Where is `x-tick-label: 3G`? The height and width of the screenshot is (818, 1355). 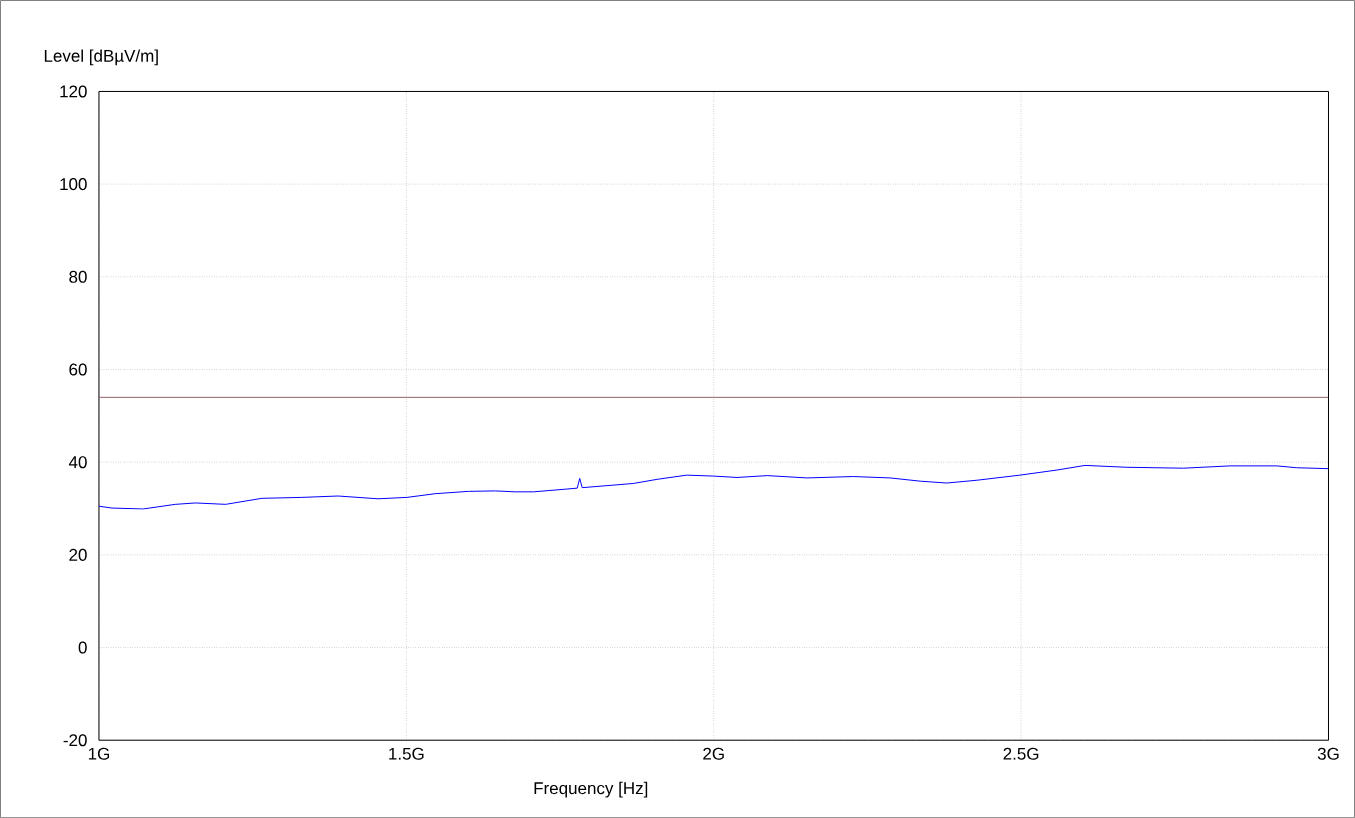 x-tick-label: 3G is located at coordinates (1328, 753).